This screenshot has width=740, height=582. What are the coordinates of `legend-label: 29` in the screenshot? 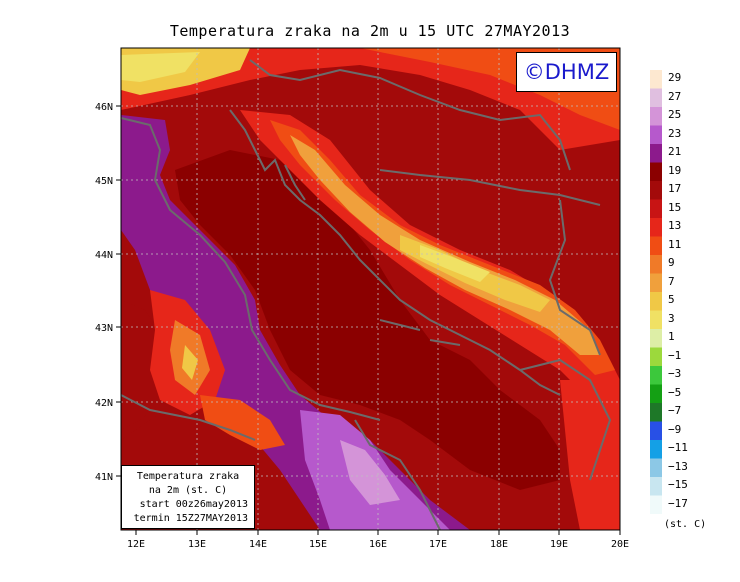 It's located at (675, 77).